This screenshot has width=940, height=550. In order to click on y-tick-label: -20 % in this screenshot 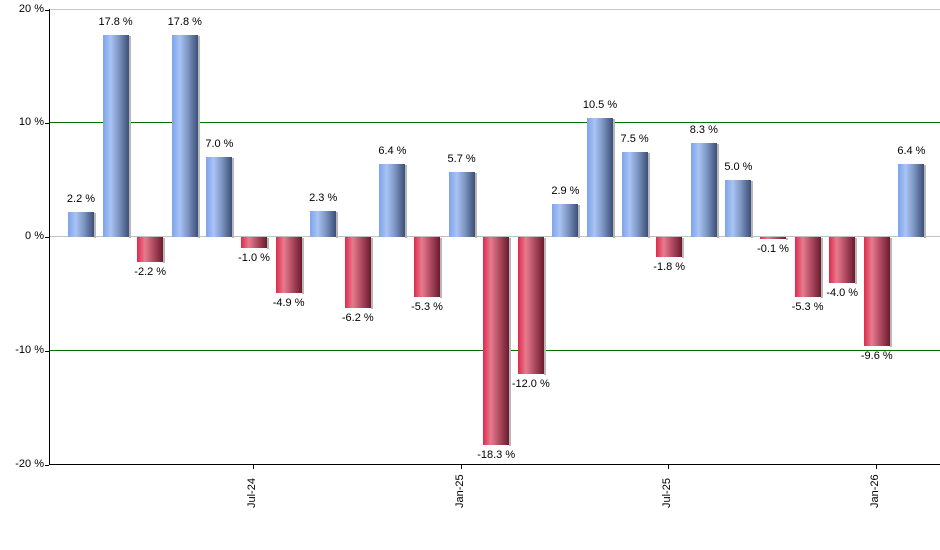, I will do `click(29, 463)`.